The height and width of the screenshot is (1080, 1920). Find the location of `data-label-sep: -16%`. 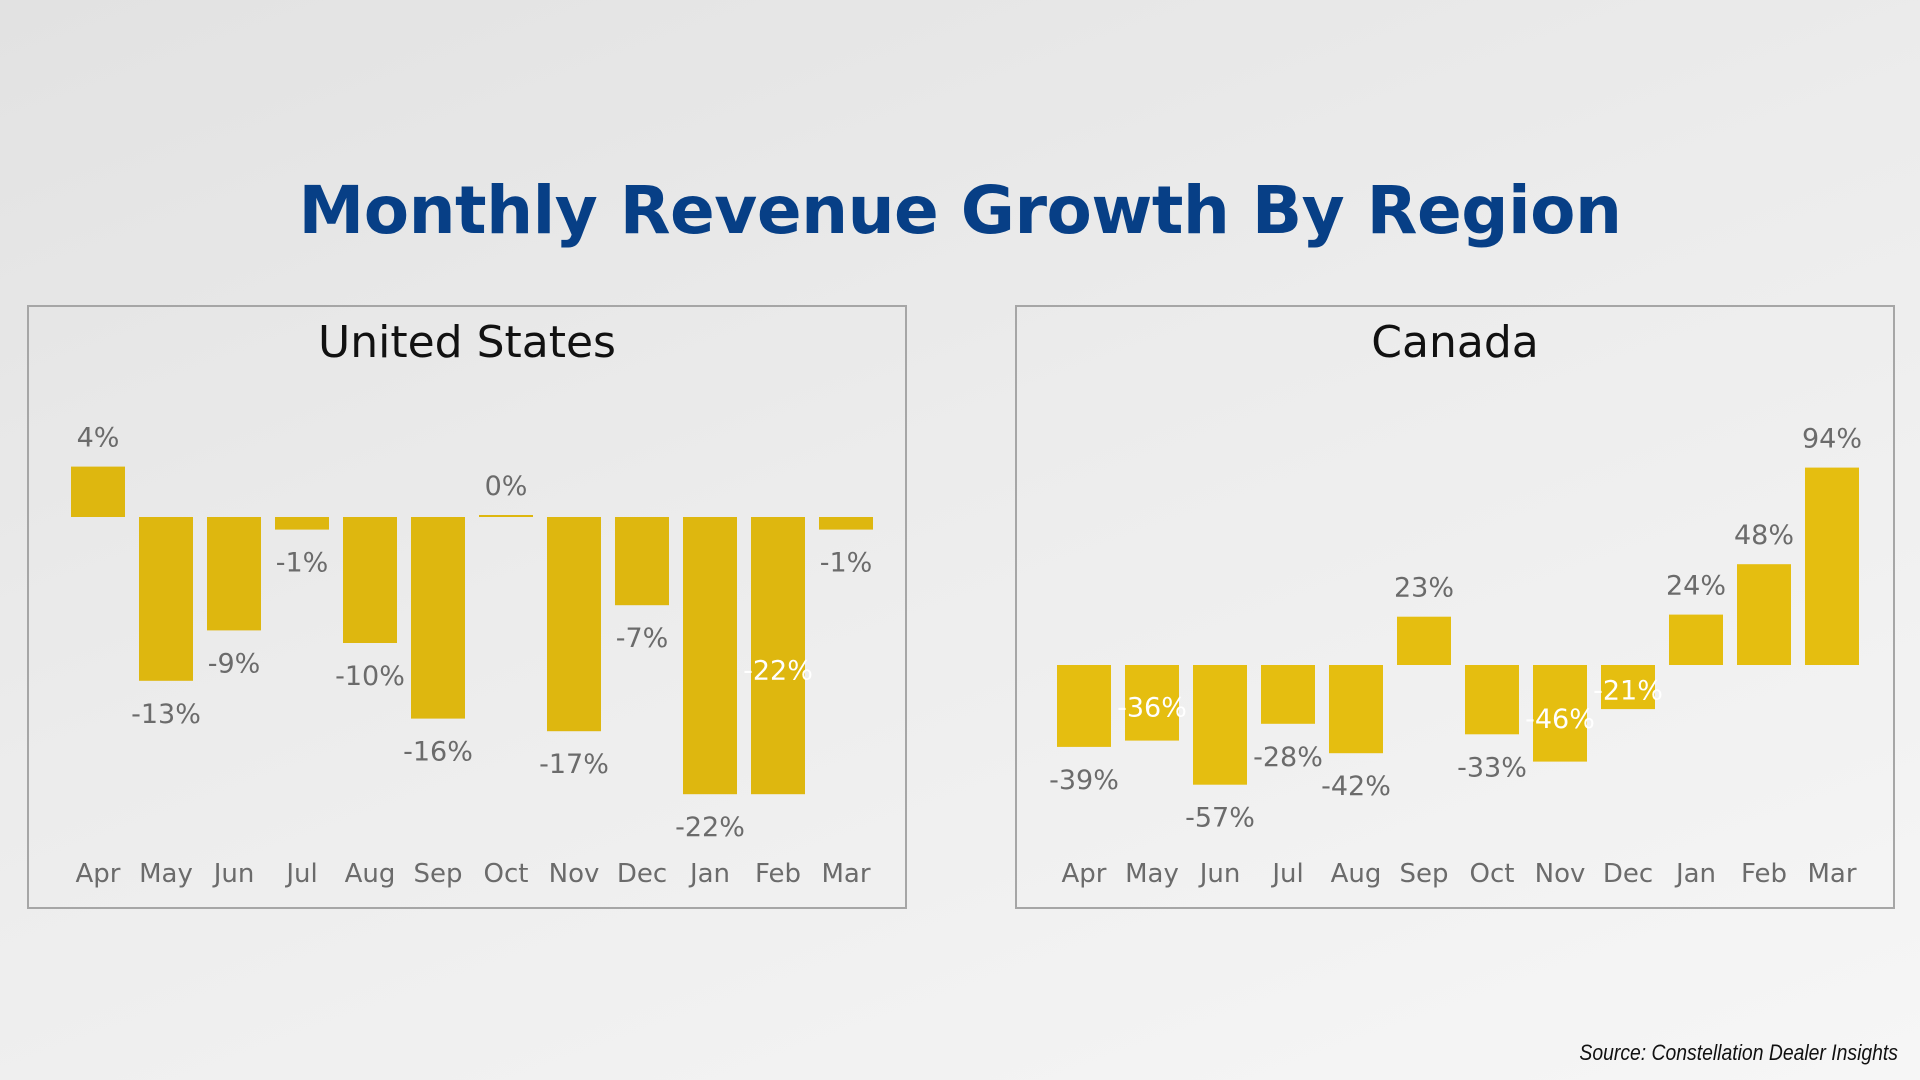

data-label-sep: -16% is located at coordinates (438, 752).